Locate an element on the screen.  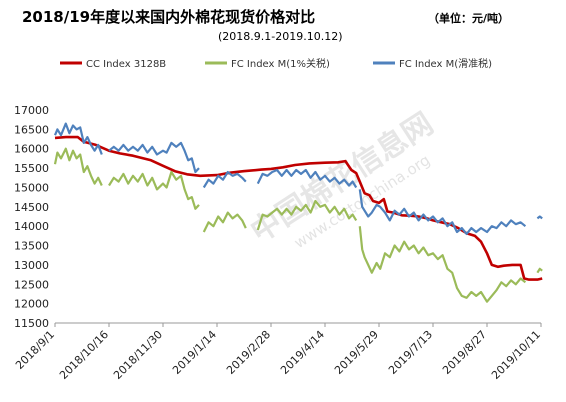
x-tick-label: 2019/8/27 is located at coordinates (464, 352).